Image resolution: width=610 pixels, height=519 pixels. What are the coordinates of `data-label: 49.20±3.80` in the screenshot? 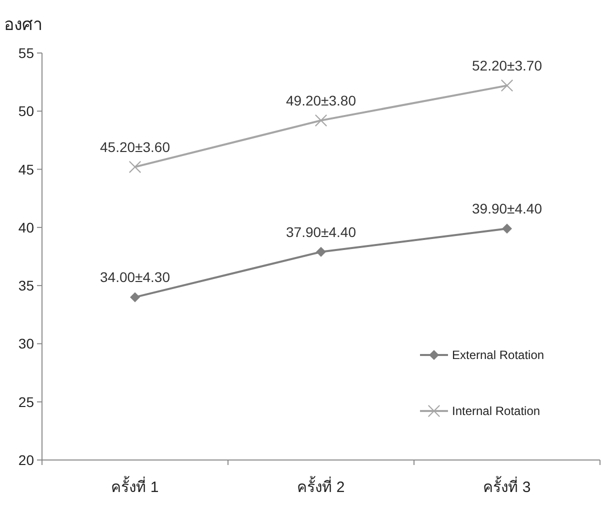 It's located at (321, 100).